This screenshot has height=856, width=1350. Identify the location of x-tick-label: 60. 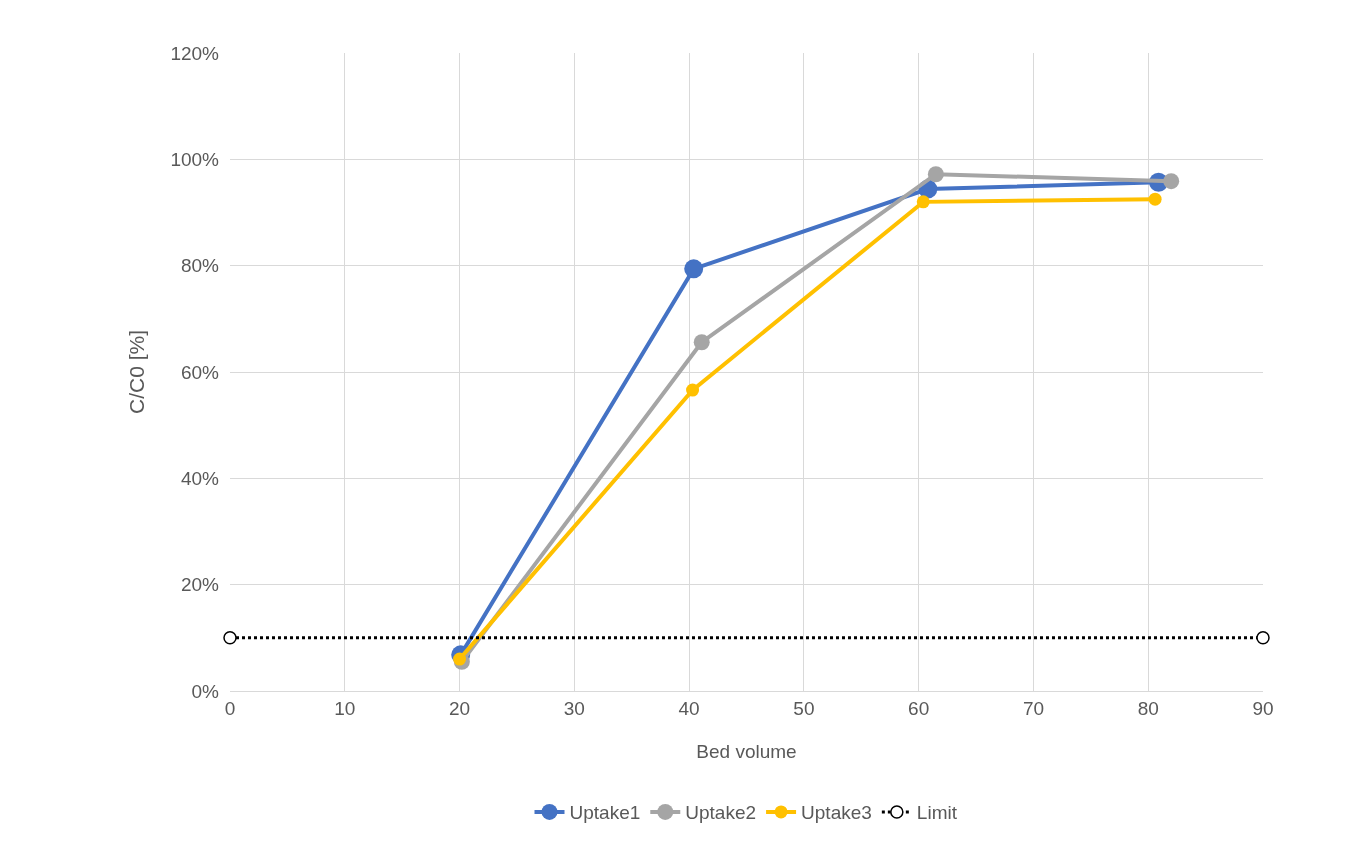
(919, 708).